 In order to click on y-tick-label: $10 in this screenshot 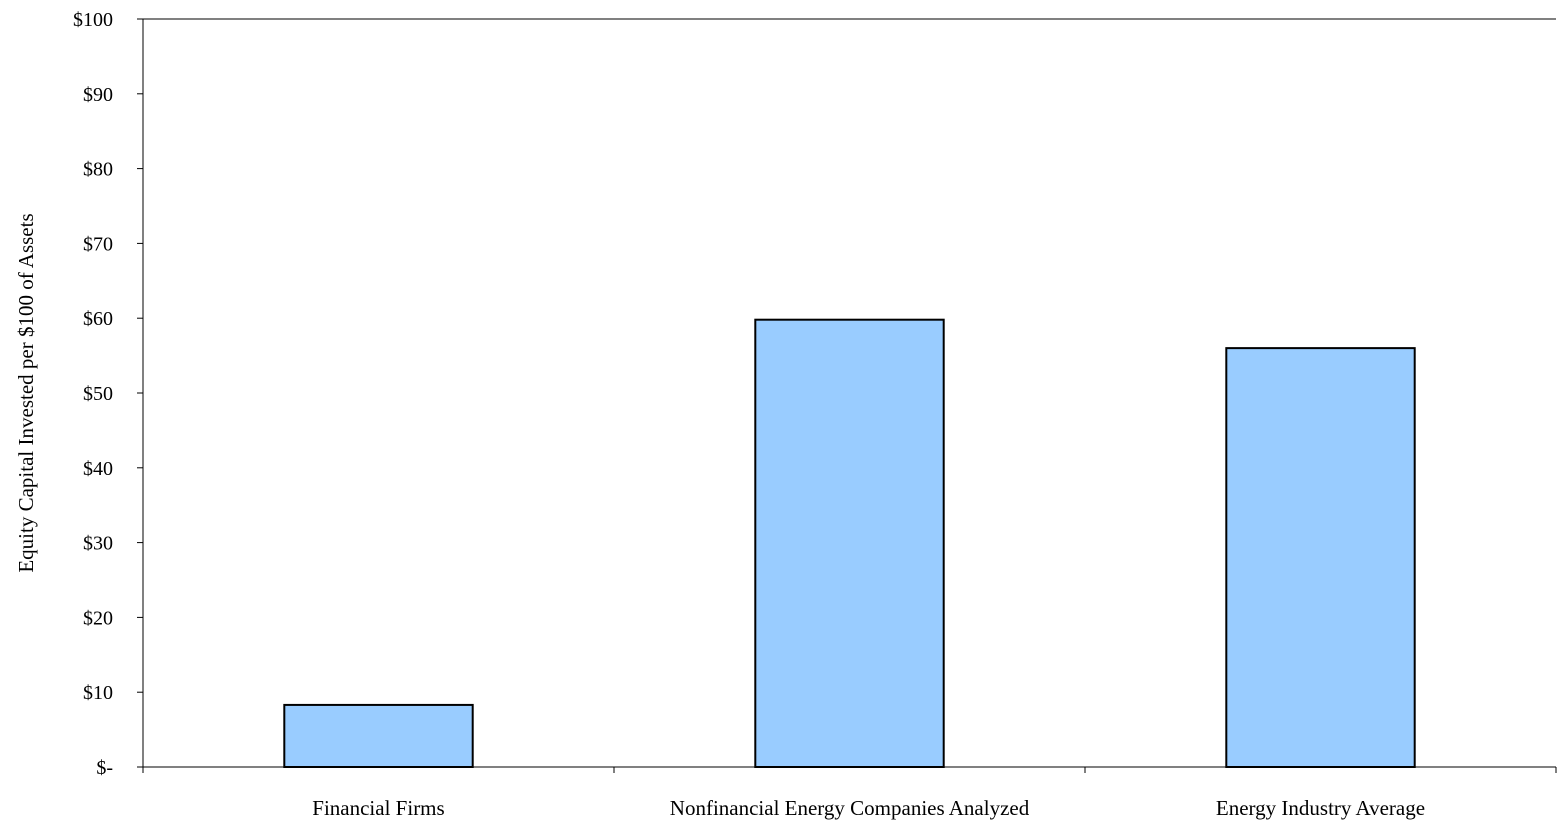, I will do `click(98, 693)`.